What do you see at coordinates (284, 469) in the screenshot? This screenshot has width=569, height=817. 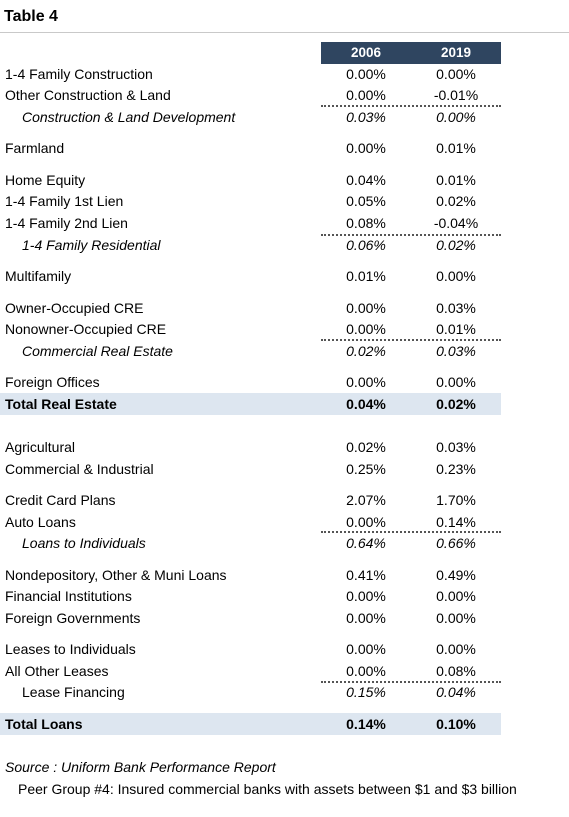 I see `table-row: Commercial & Industrial 0.25% 0.23%` at bounding box center [284, 469].